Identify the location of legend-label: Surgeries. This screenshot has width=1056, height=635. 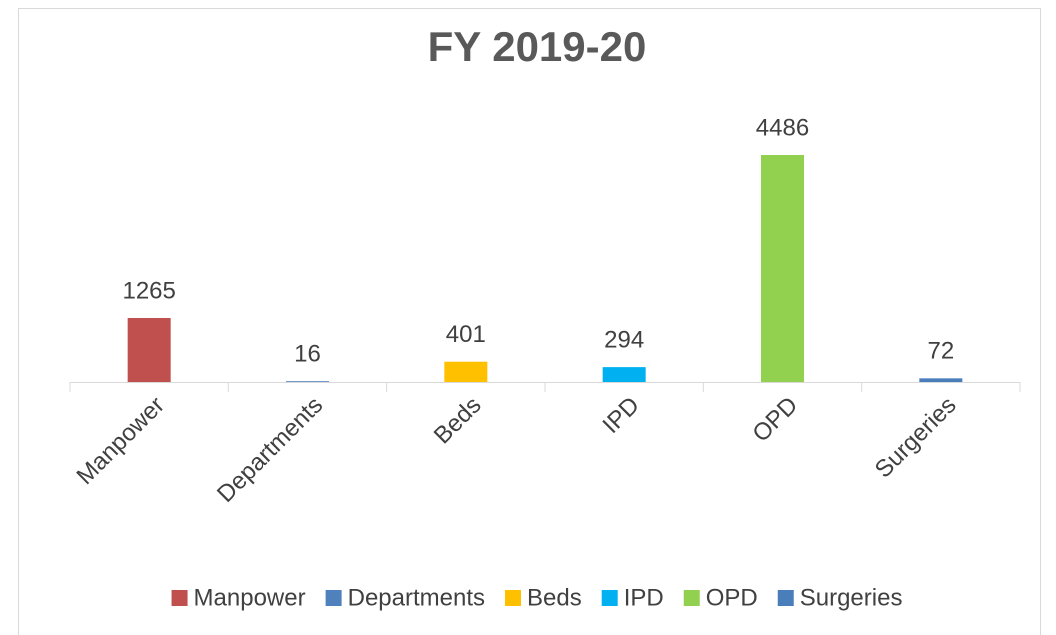
(851, 597).